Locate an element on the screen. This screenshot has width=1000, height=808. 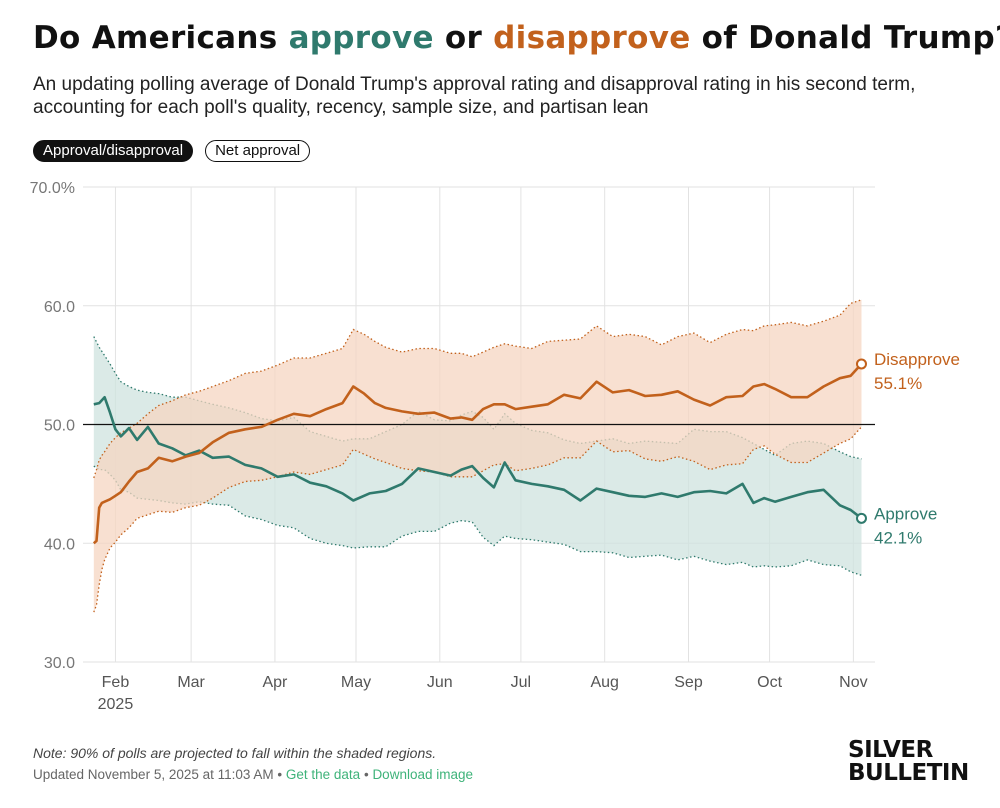
y-tick-label: 40.0 is located at coordinates (59, 544).